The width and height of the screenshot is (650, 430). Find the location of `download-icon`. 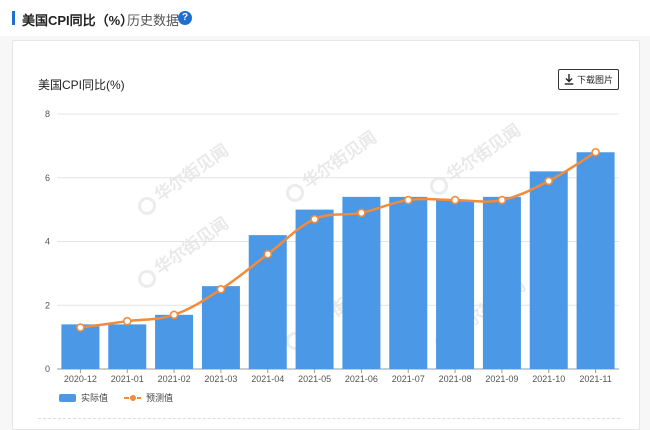

download-icon is located at coordinates (569, 79).